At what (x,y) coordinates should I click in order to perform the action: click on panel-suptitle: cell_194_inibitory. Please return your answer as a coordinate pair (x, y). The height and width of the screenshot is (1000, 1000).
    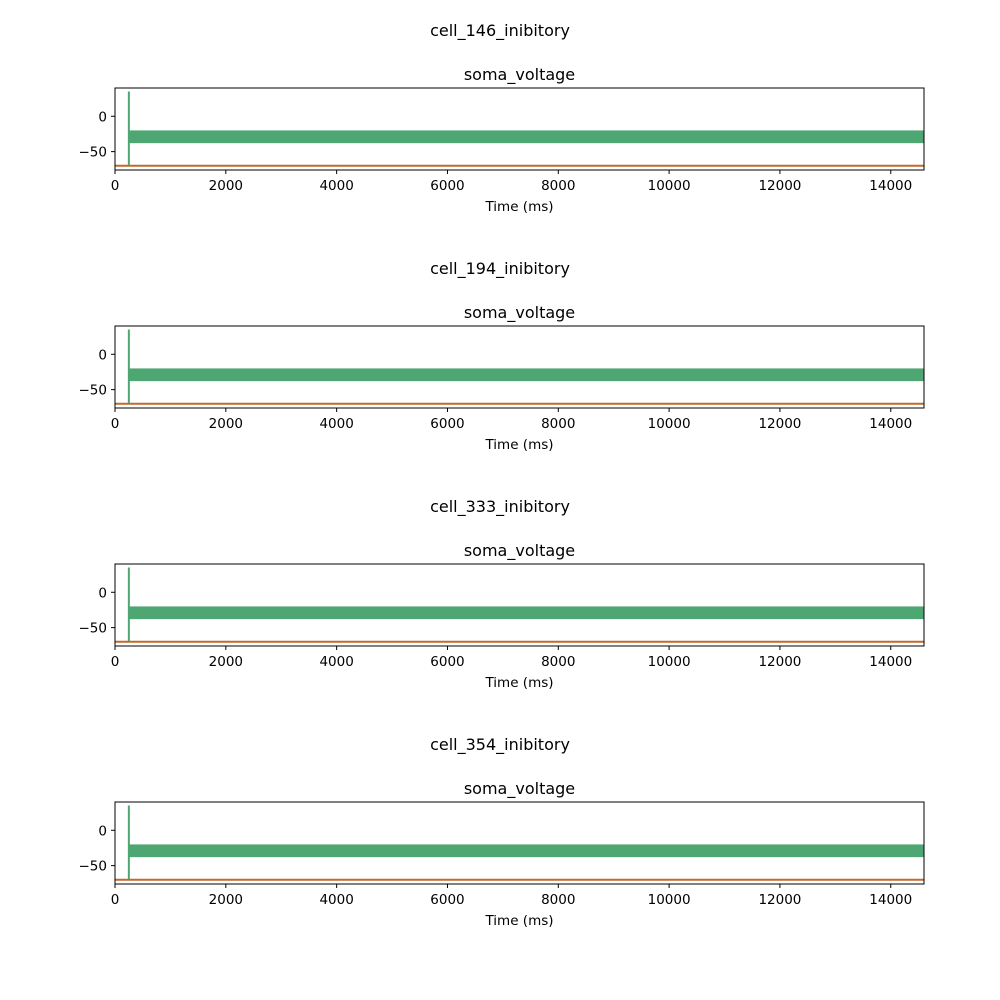
    Looking at the image, I should click on (500, 269).